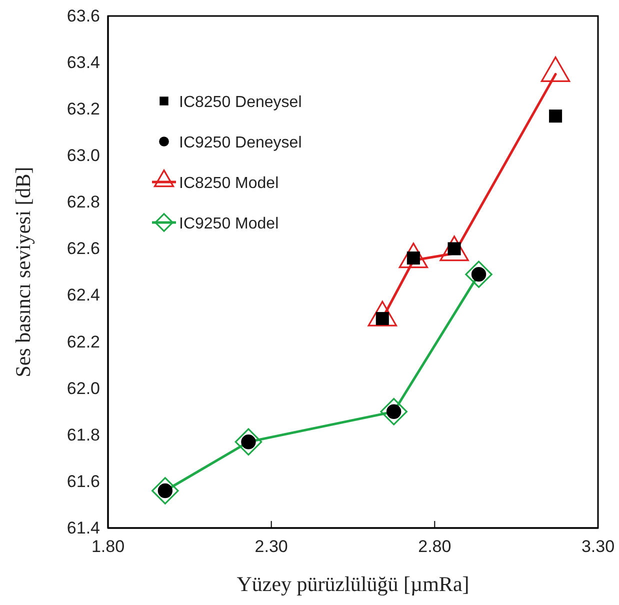  Describe the element at coordinates (83, 295) in the screenshot. I see `y-tick-label: 62.4` at that location.